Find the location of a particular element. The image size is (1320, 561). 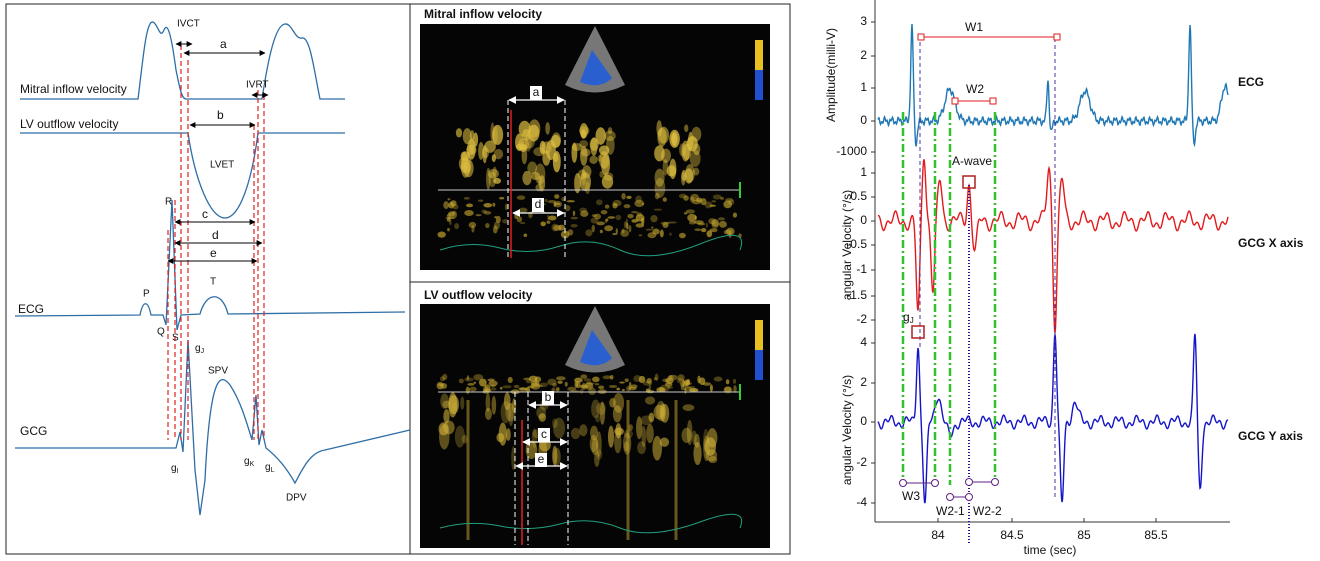

gcg-label: GCG is located at coordinates (33, 431).